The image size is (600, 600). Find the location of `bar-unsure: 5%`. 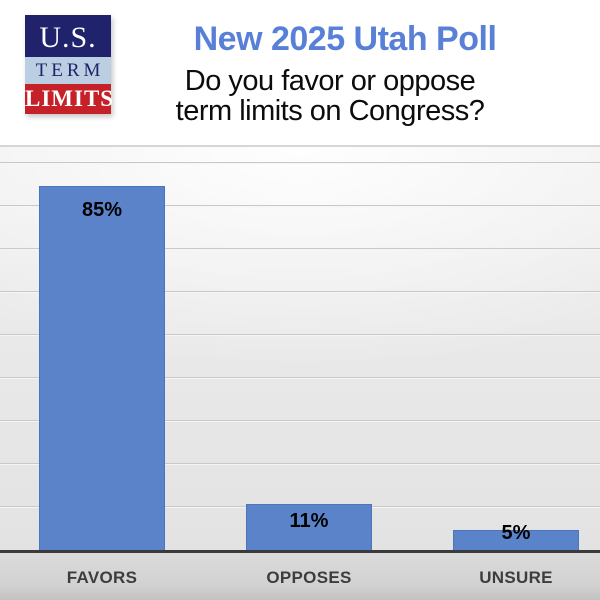

bar-unsure: 5% is located at coordinates (516, 536).